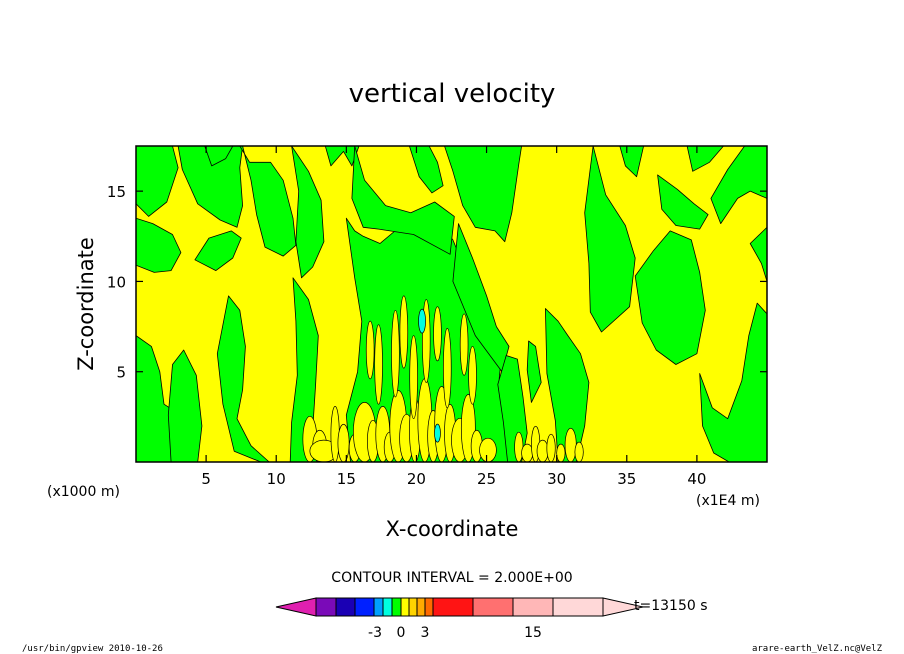  Describe the element at coordinates (696, 479) in the screenshot. I see `x-tick-label: 40` at that location.